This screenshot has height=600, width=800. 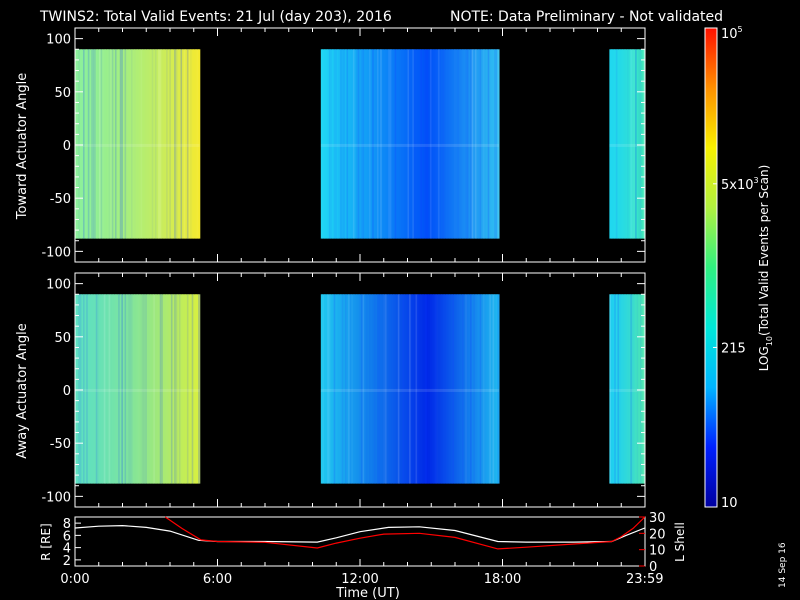 I want to click on orbit-ytick-left-label: 8, so click(x=67, y=524).